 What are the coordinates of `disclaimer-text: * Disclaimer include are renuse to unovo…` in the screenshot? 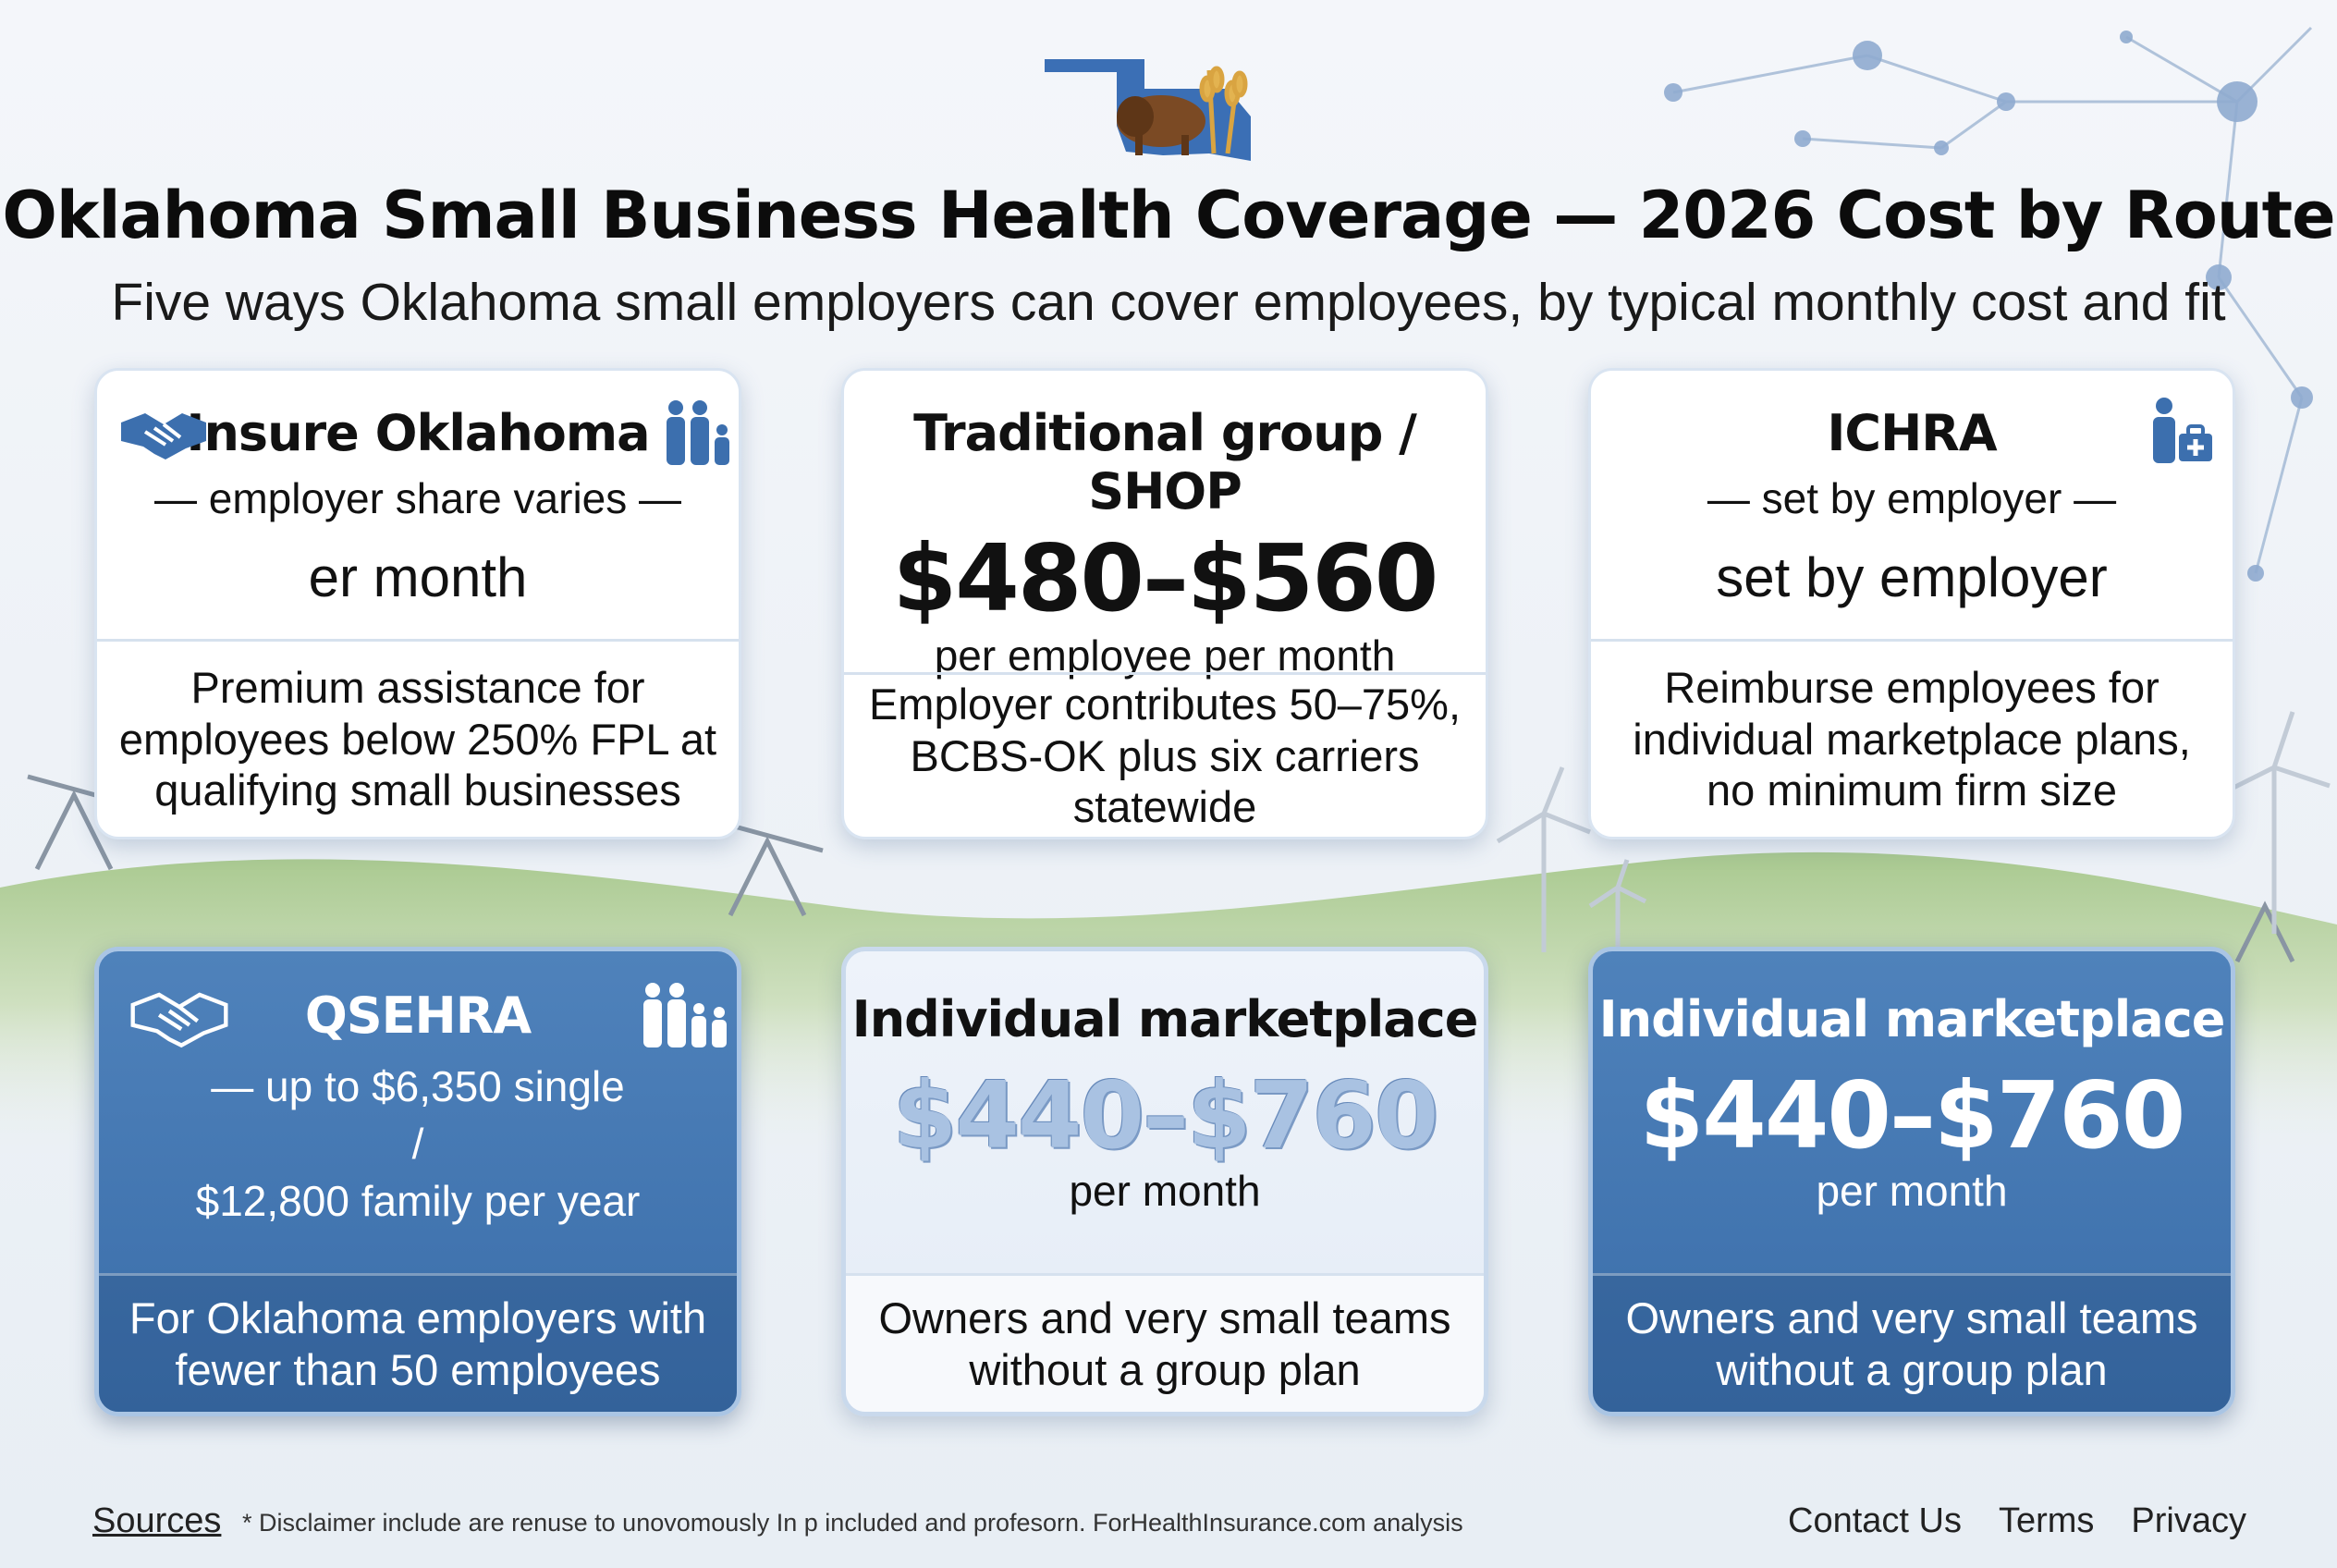 It's located at (852, 1523).